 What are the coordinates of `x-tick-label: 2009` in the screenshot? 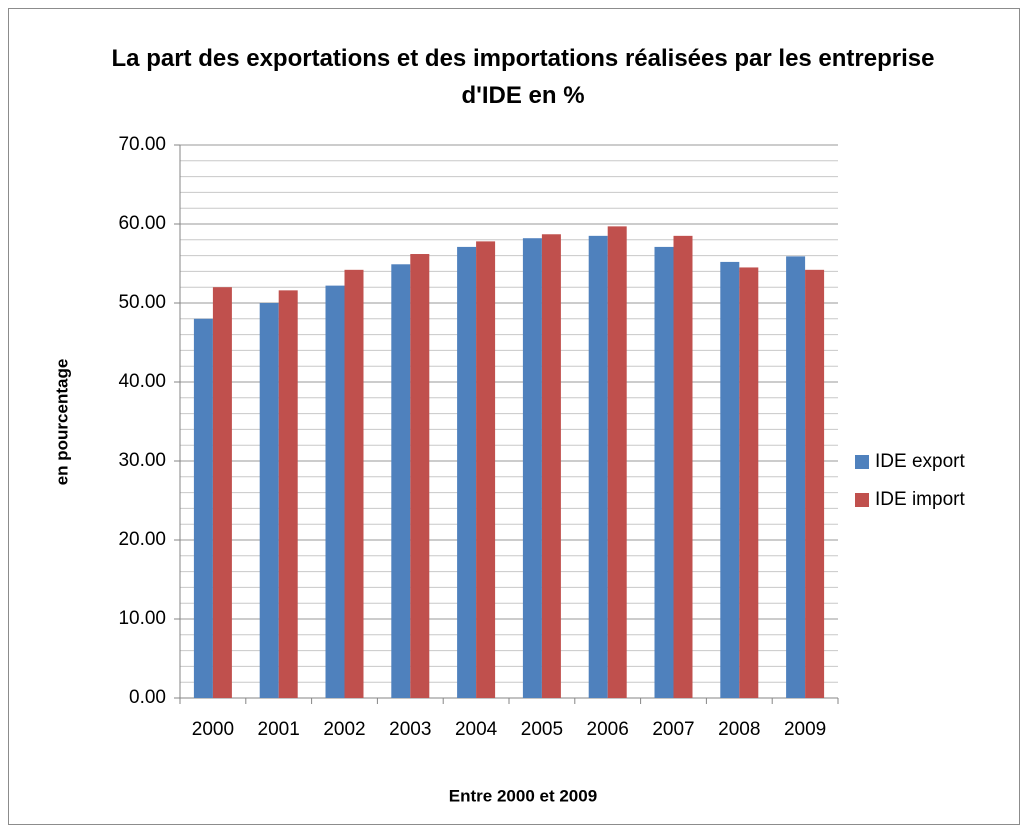 It's located at (805, 729).